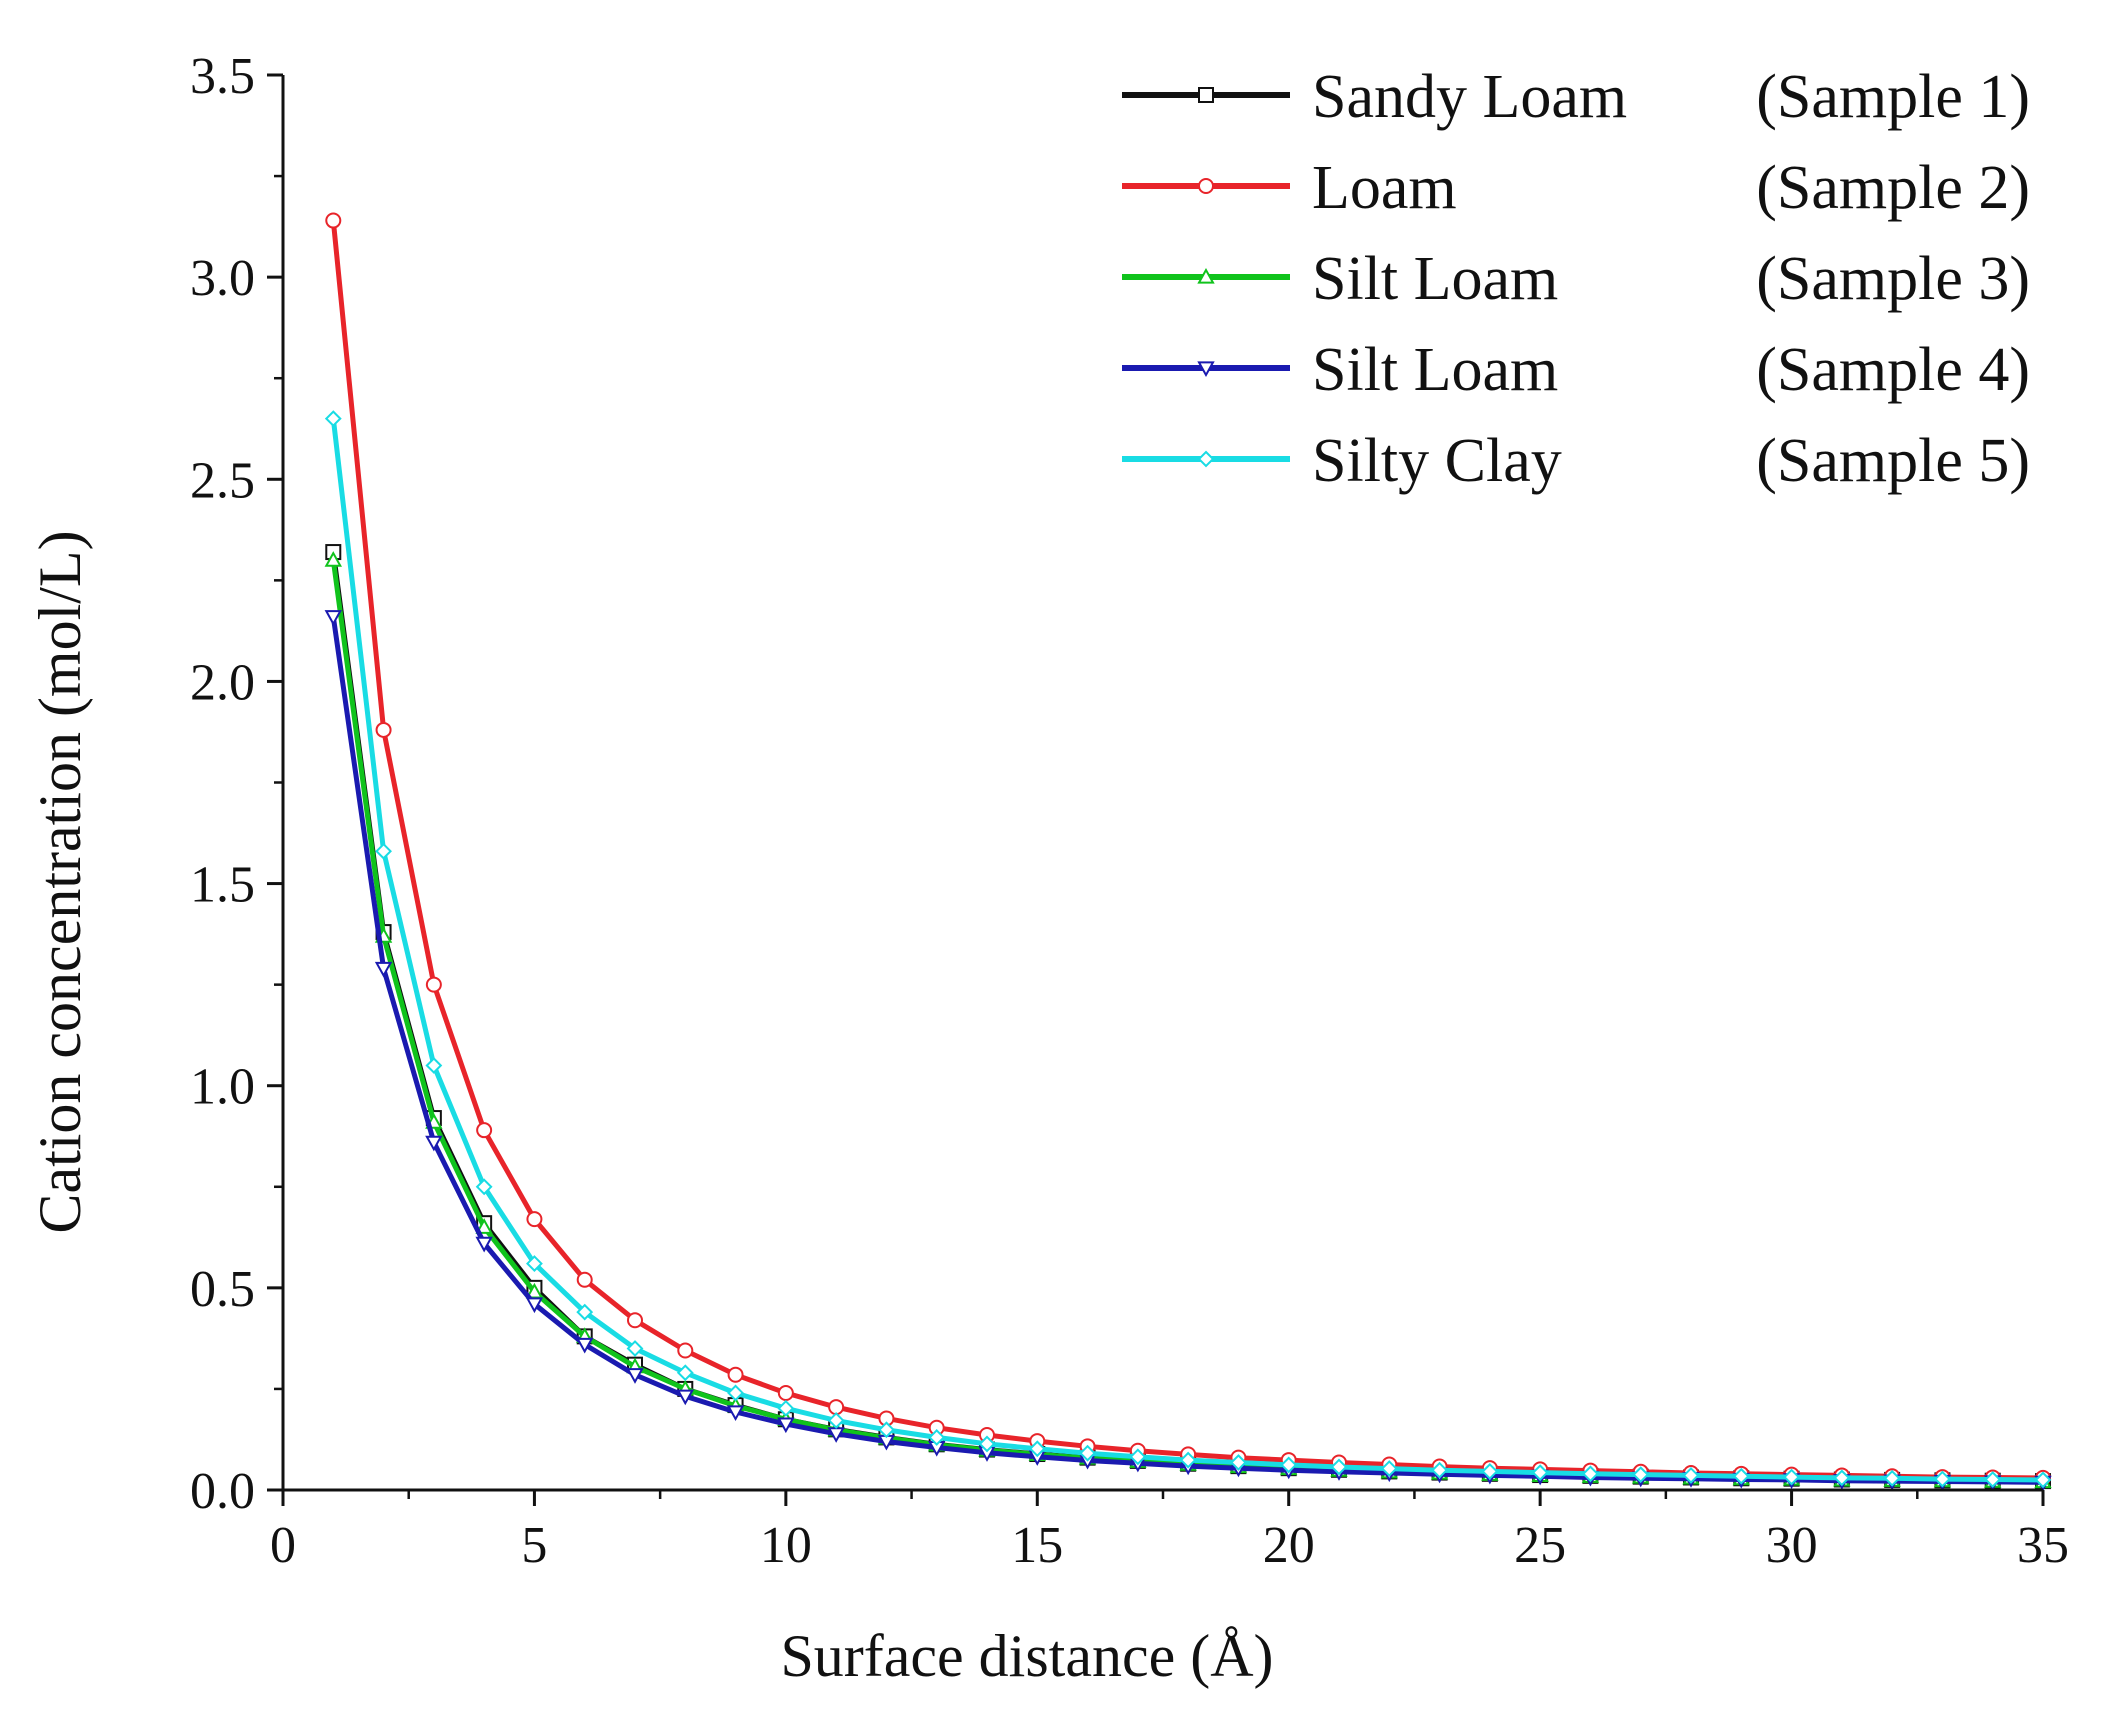  Describe the element at coordinates (222, 76) in the screenshot. I see `y-tick-label: 3.5` at that location.